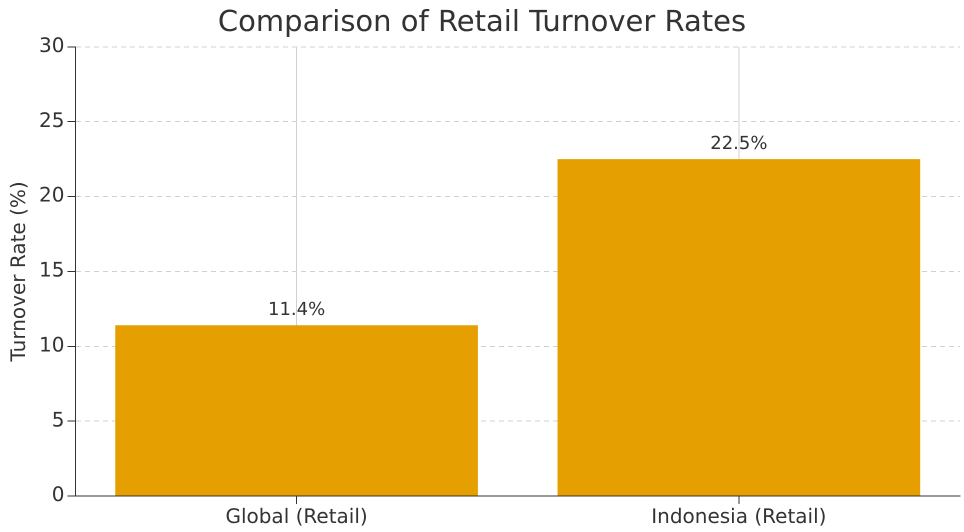 This screenshot has width=964, height=532. What do you see at coordinates (51, 120) in the screenshot?
I see `y-tick-label: 25` at bounding box center [51, 120].